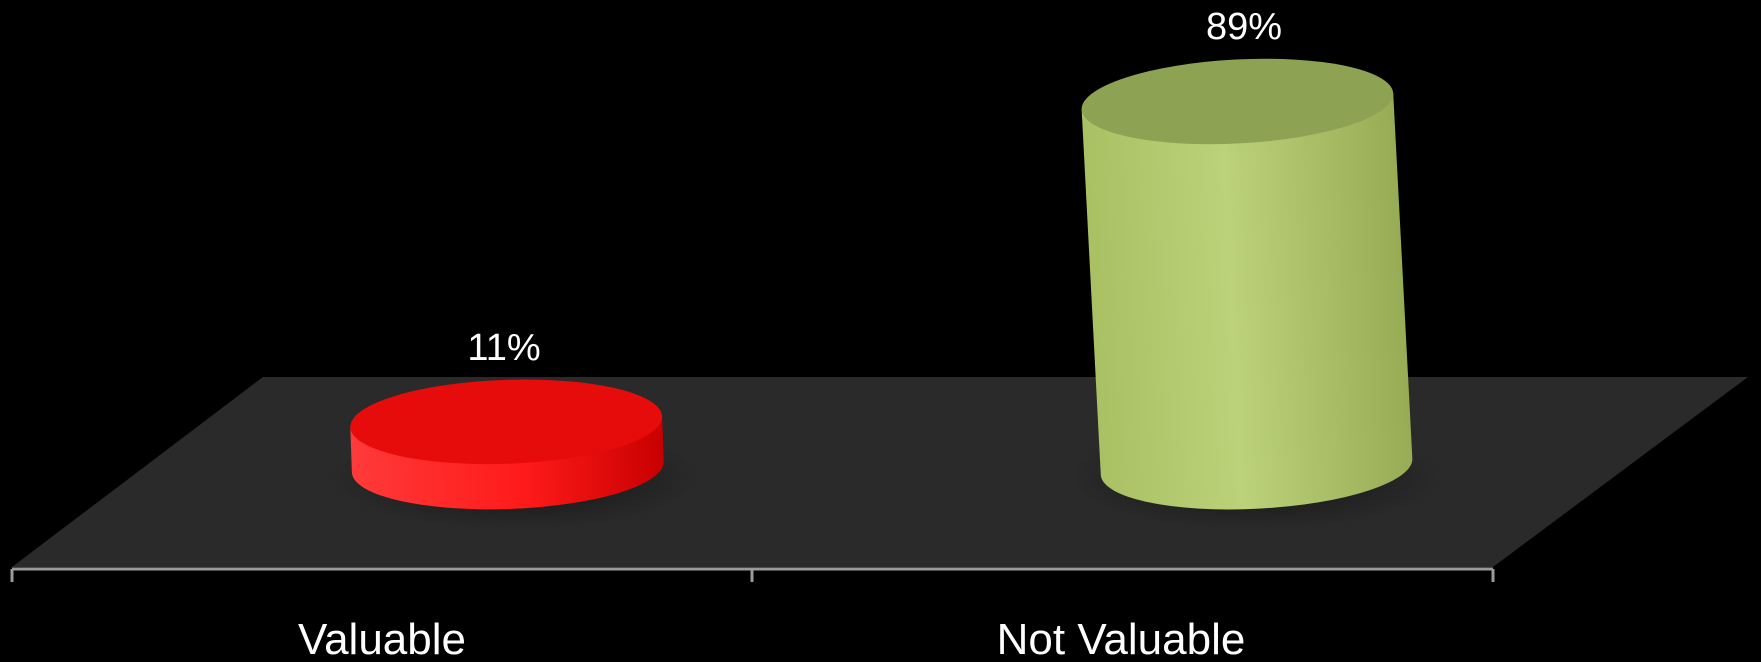  I want to click on bar-valuable, so click(515, 455).